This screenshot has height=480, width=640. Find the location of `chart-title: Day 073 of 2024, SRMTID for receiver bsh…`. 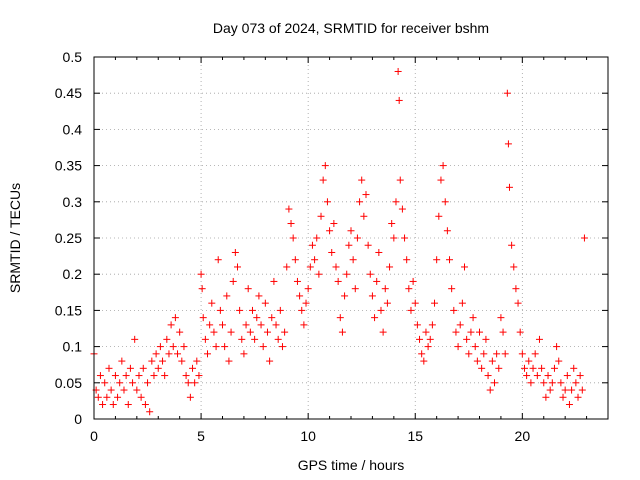

chart-title: Day 073 of 2024, SRMTID for receiver bsh… is located at coordinates (351, 28).